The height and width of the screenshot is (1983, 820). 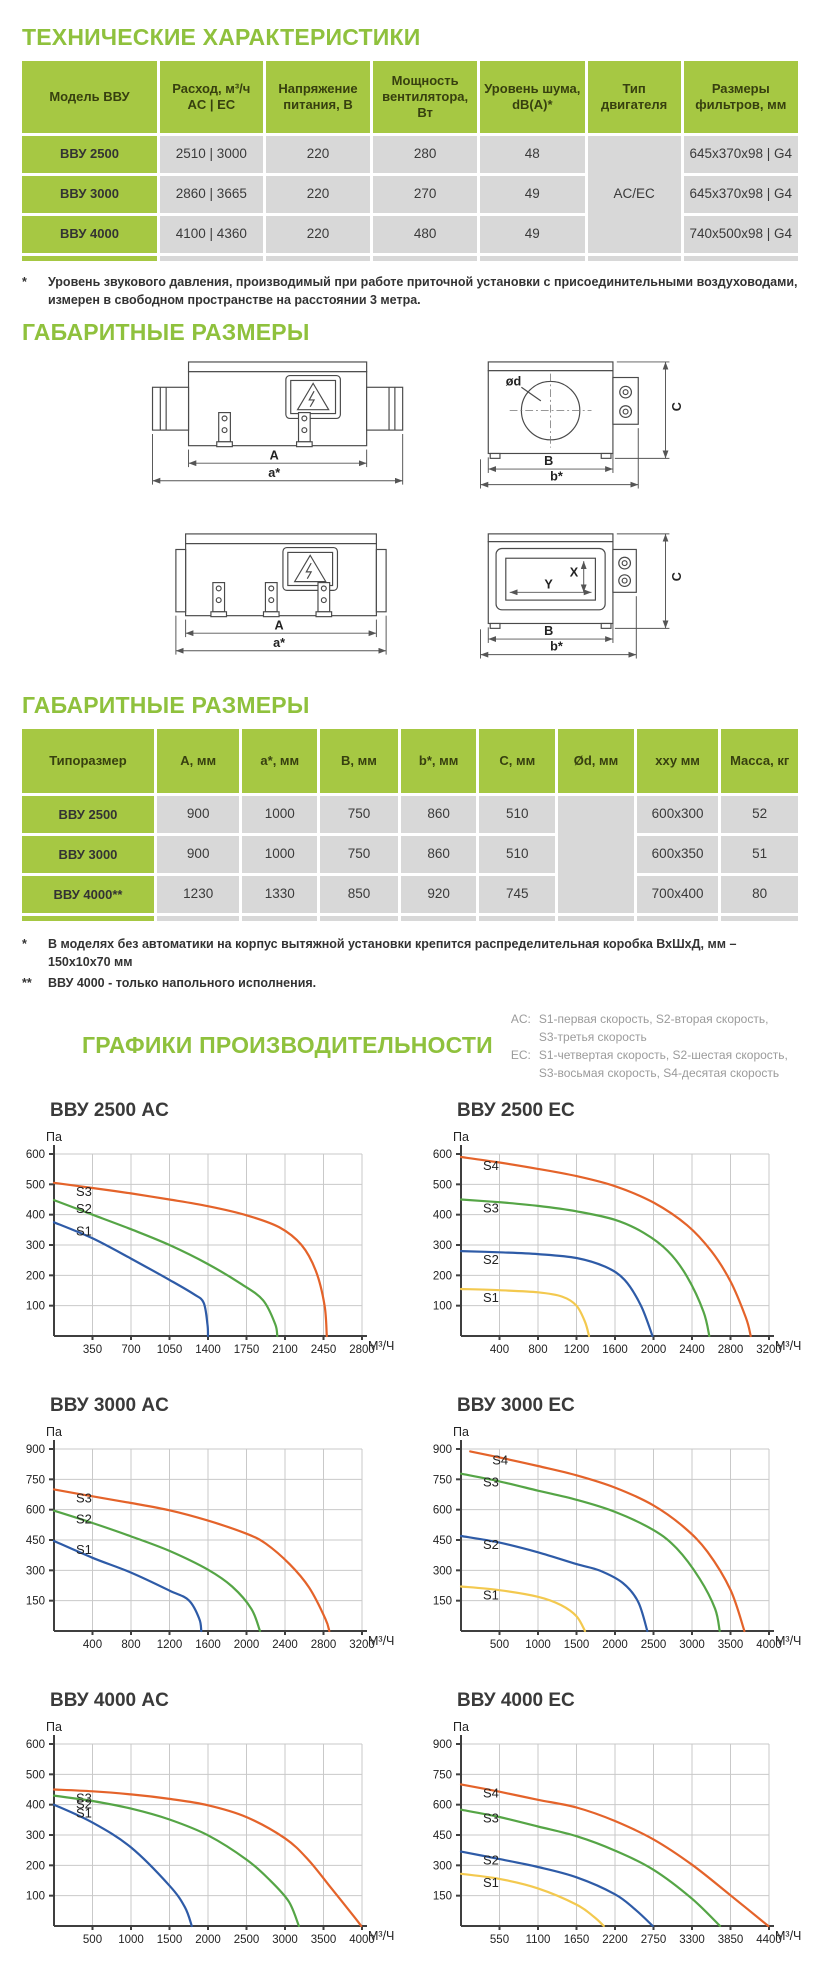 What do you see at coordinates (692, 1940) in the screenshot?
I see `x-tick-label: 3300` at bounding box center [692, 1940].